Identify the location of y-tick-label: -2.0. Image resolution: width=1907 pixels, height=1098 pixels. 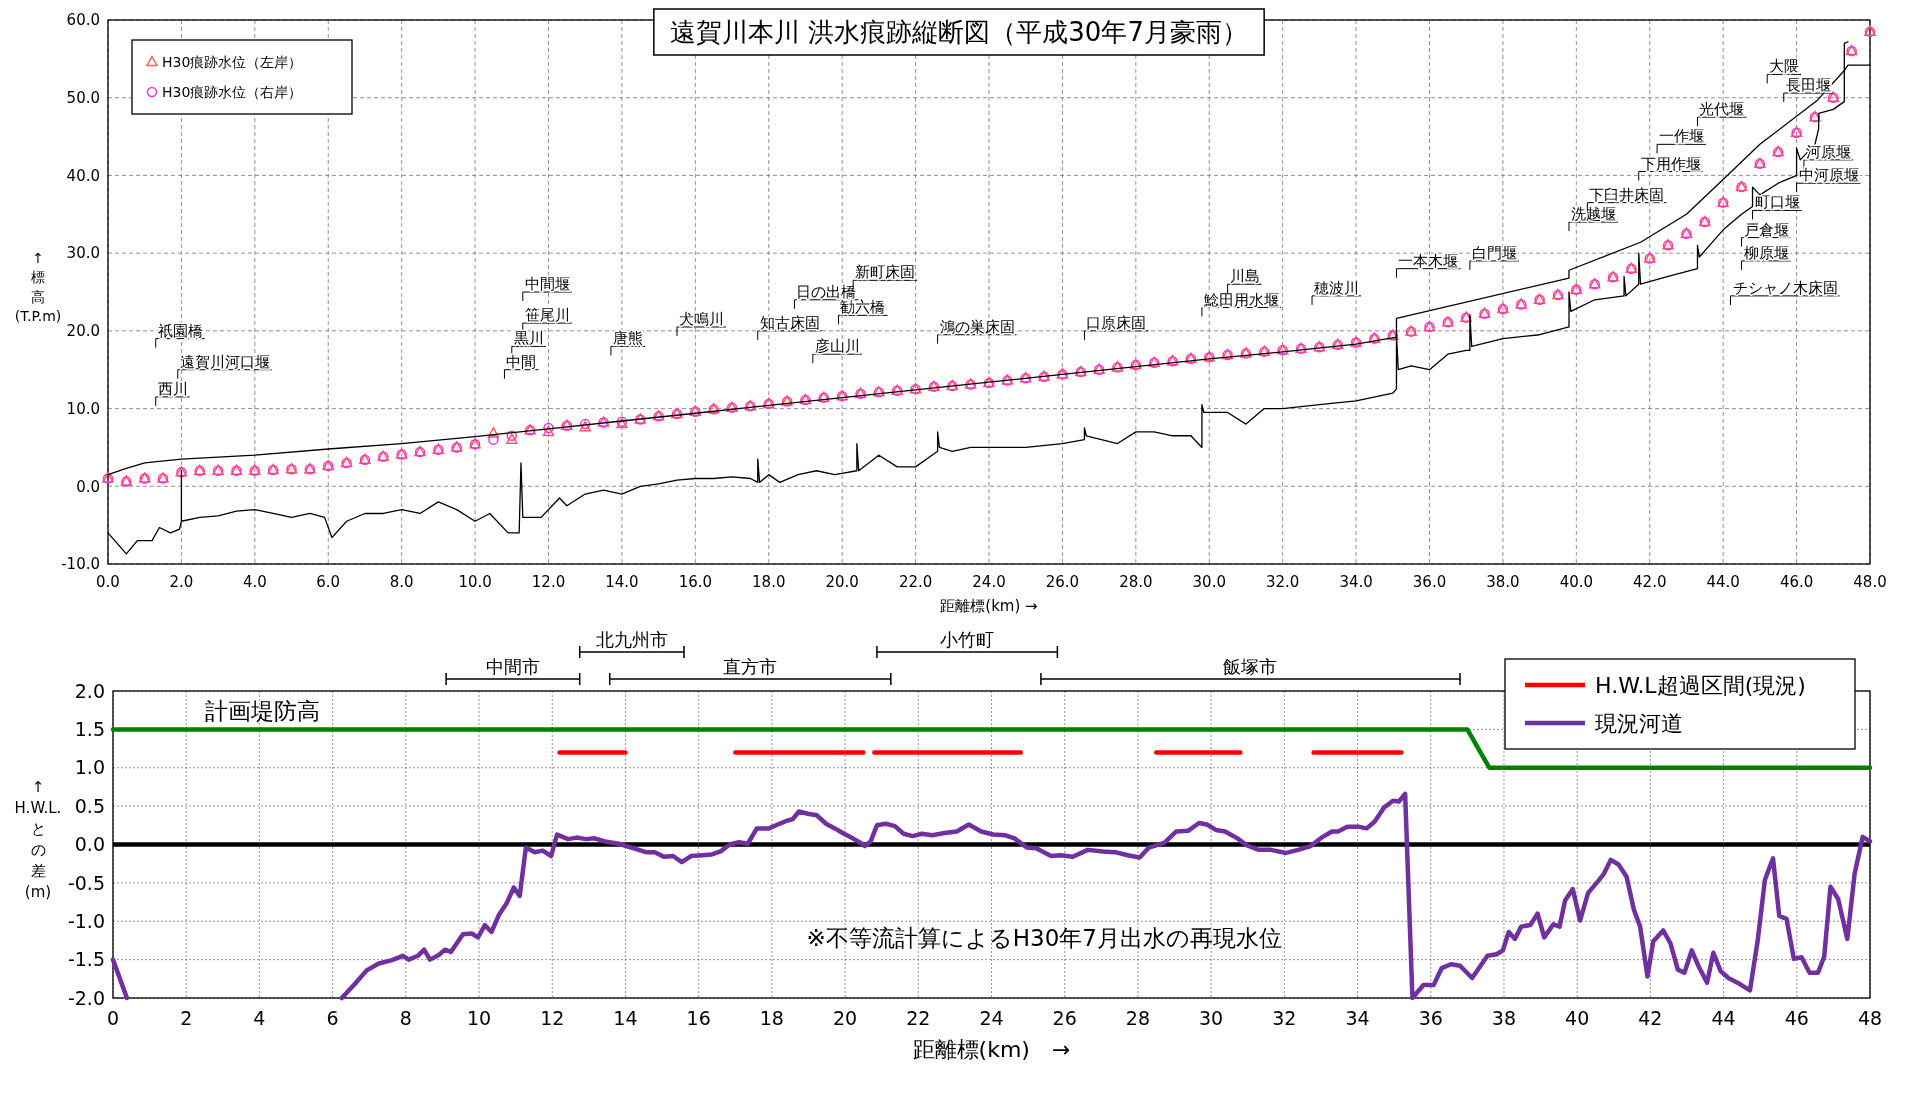
(86, 997).